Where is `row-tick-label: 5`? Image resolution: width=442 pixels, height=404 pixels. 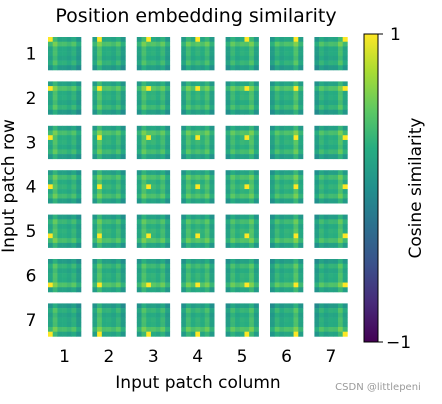
row-tick-label: 5 is located at coordinates (31, 232).